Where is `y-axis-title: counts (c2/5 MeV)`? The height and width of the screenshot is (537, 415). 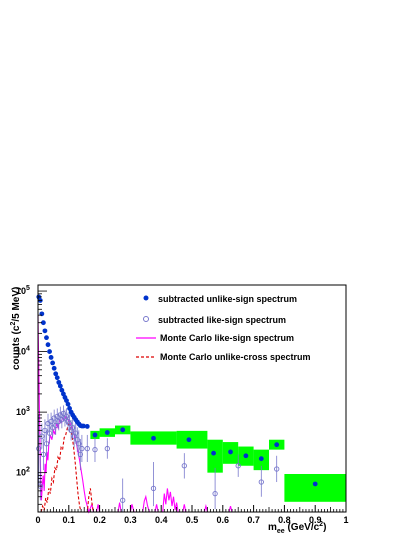 y-axis-title: counts (c2/5 MeV) is located at coordinates (16, 328).